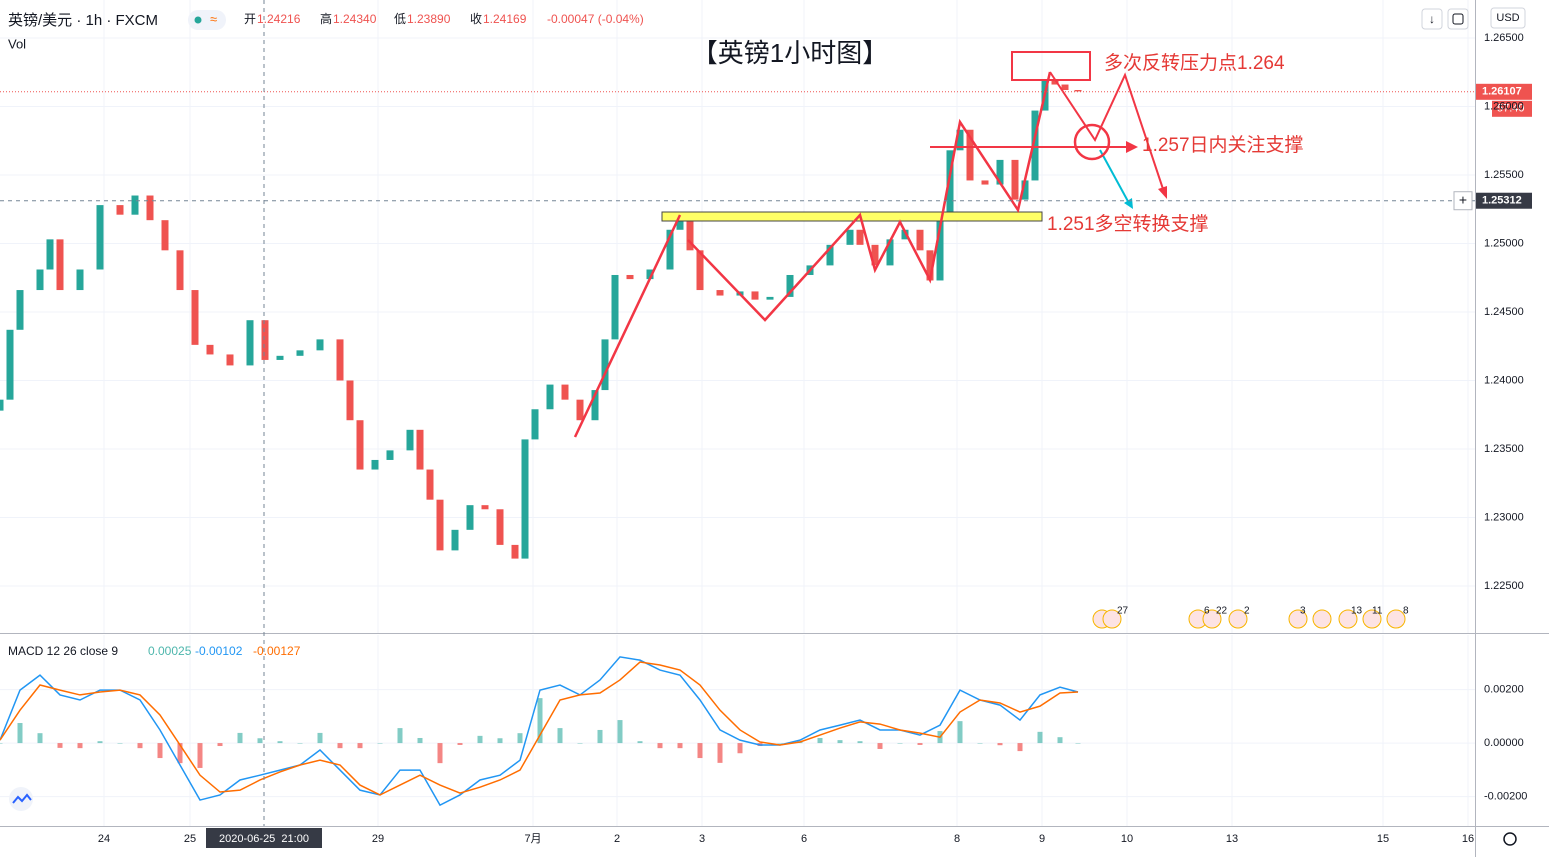 The width and height of the screenshot is (1549, 857). What do you see at coordinates (1051, 66) in the screenshot?
I see `resistance-box` at bounding box center [1051, 66].